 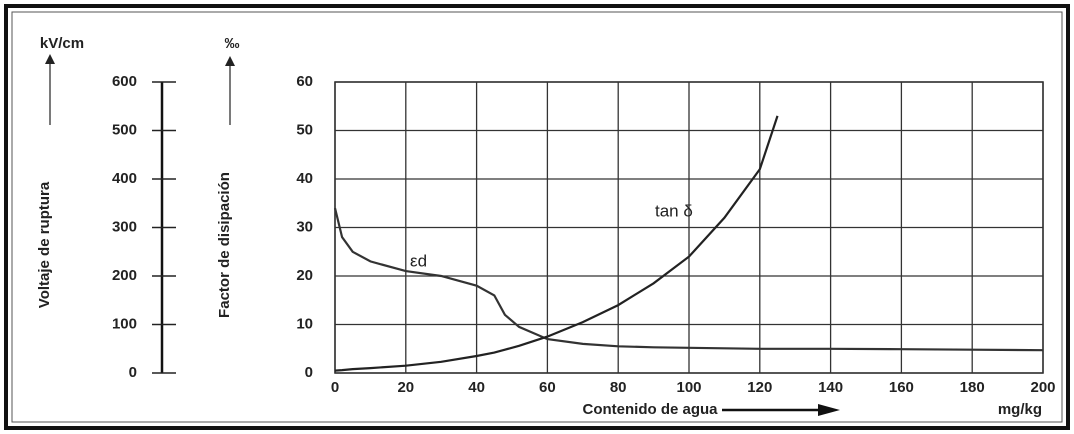 What do you see at coordinates (1020, 409) in the screenshot?
I see `x-unit: mg/kg` at bounding box center [1020, 409].